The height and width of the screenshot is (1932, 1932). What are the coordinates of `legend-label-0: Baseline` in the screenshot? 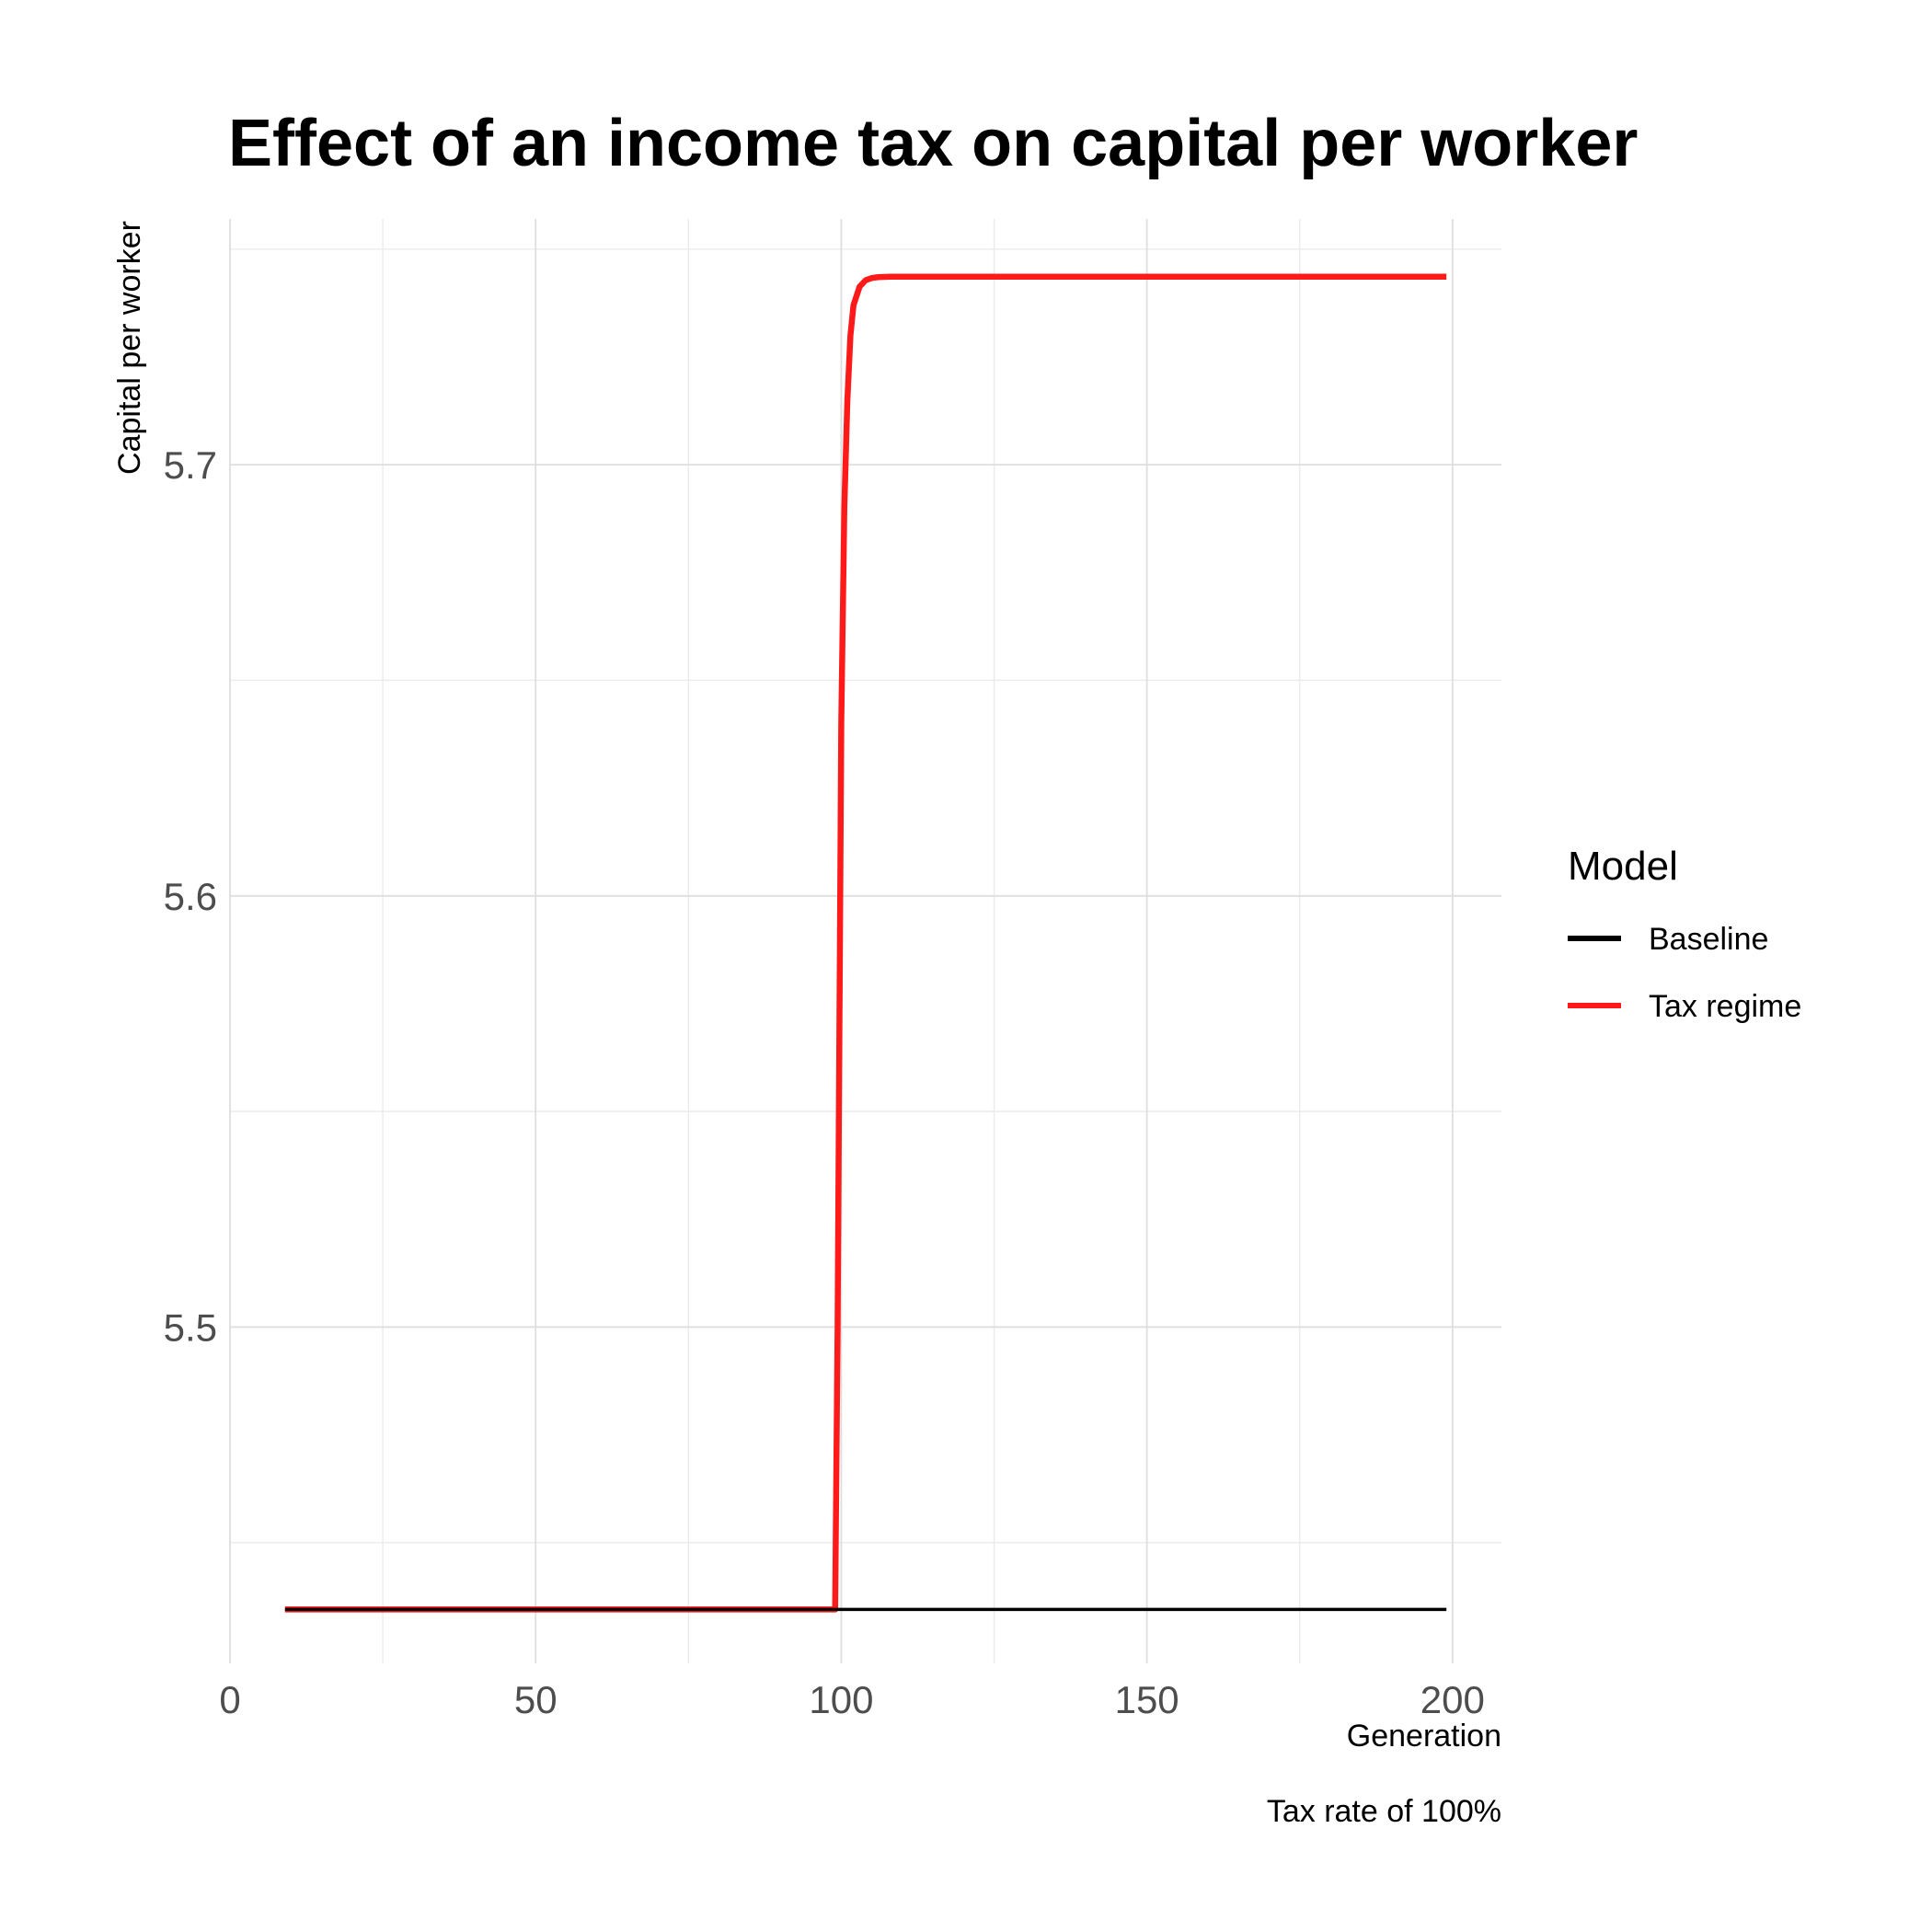 It's located at (1708, 939).